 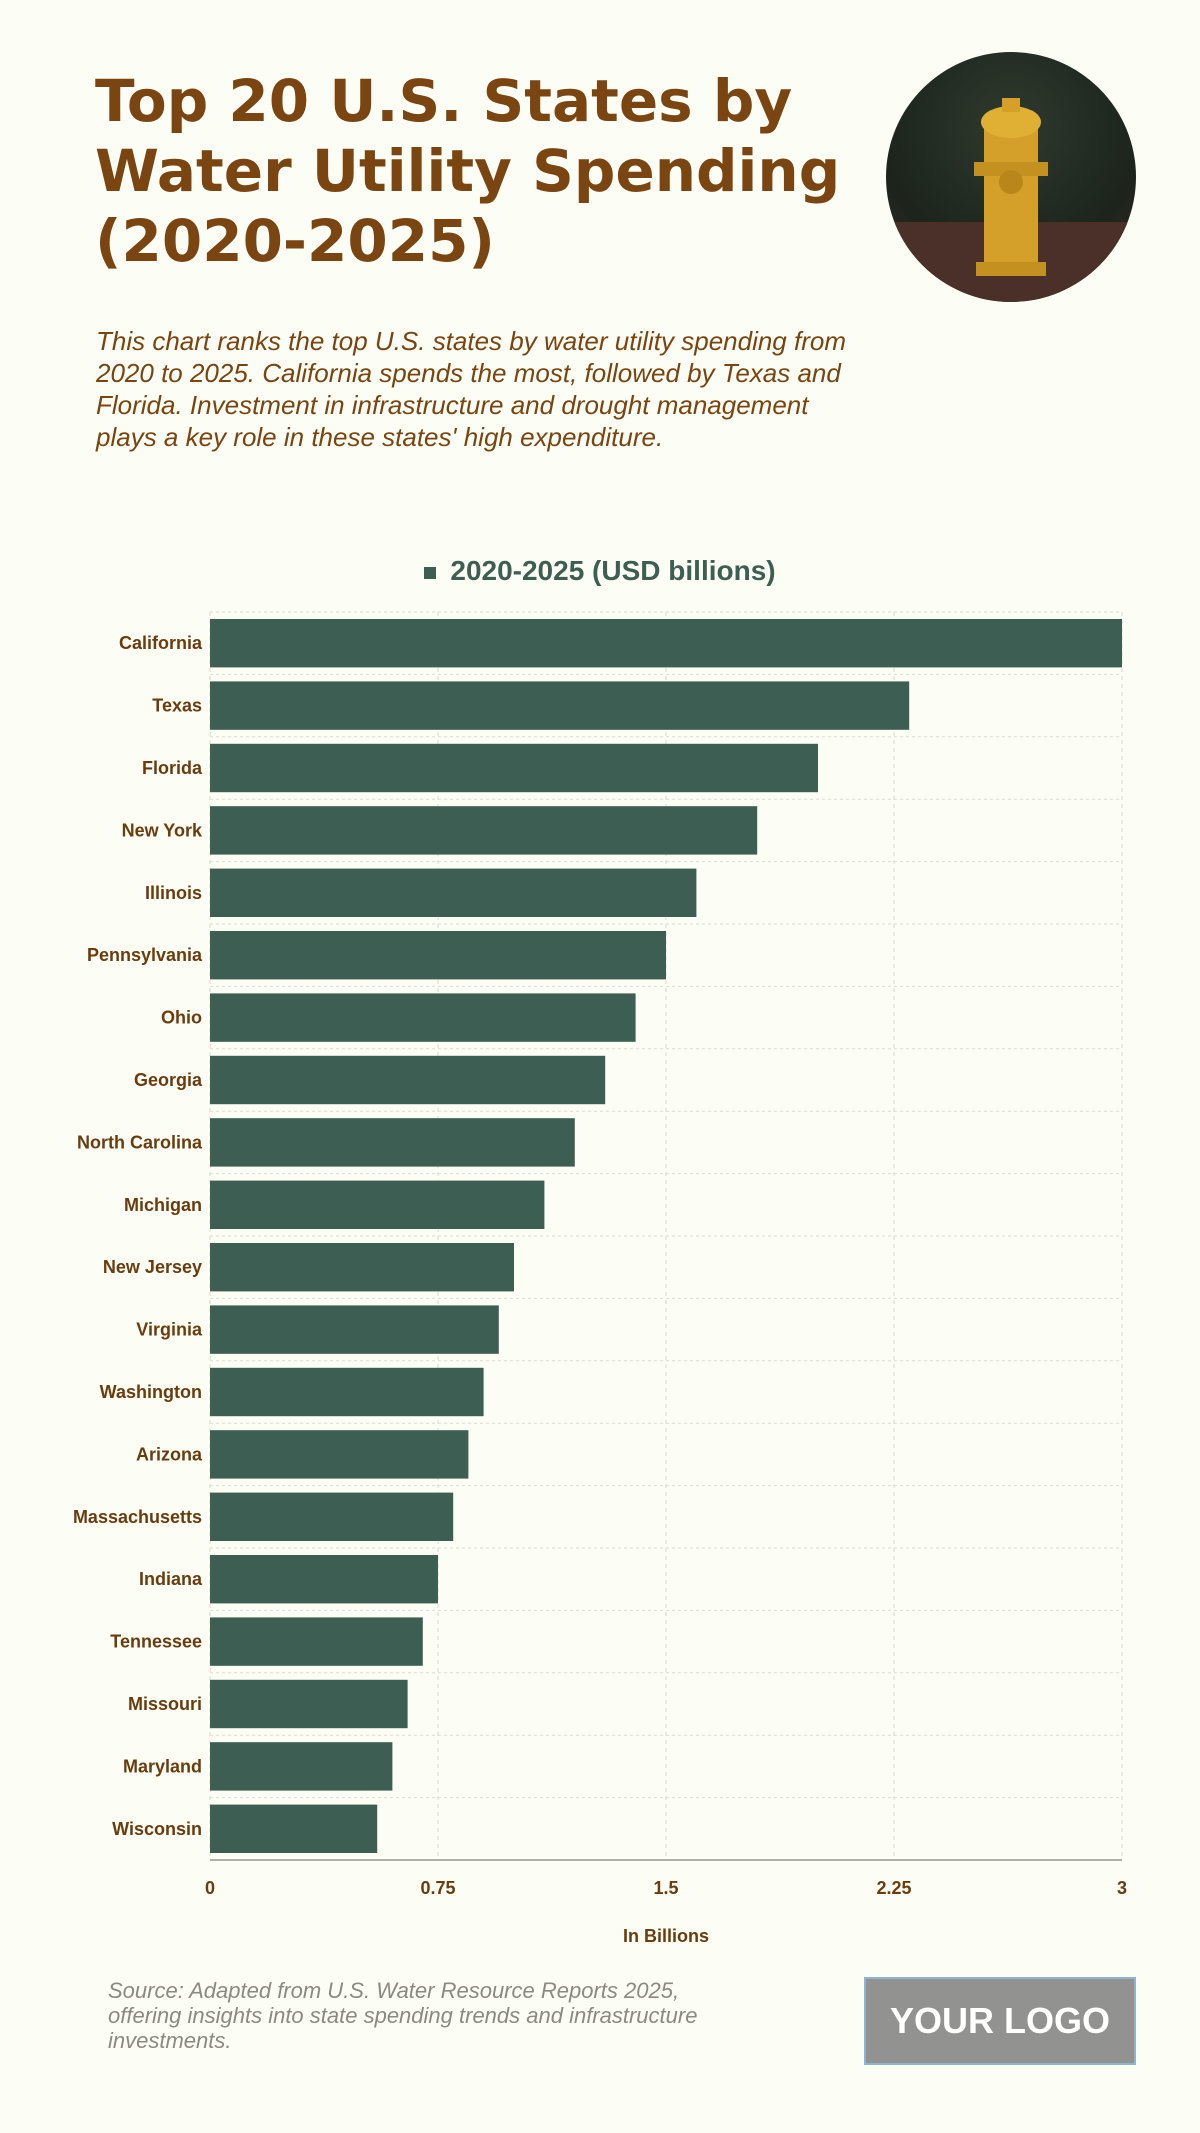 What do you see at coordinates (169, 1454) in the screenshot?
I see `y-category-label: Arizona` at bounding box center [169, 1454].